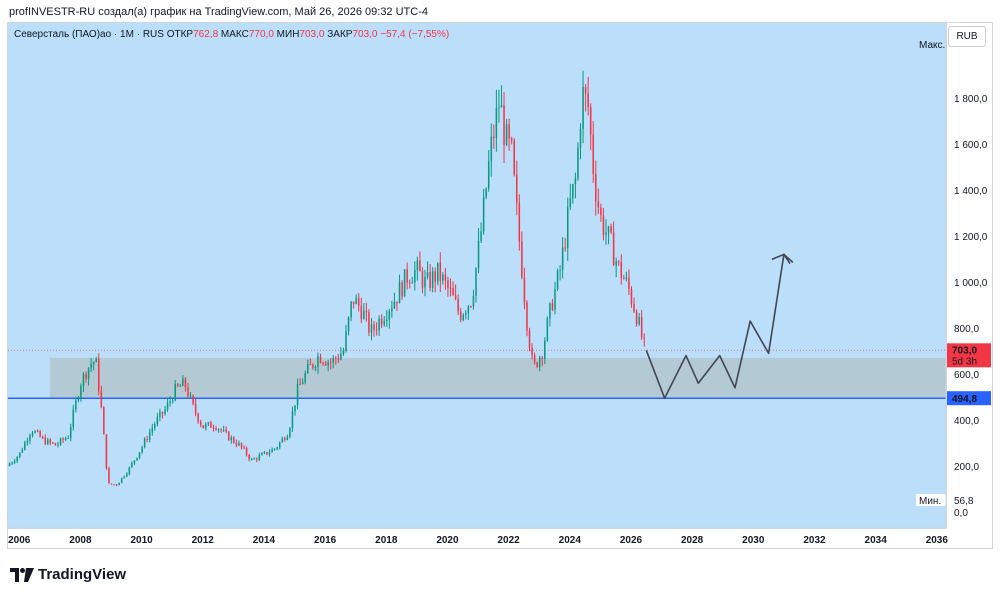 The height and width of the screenshot is (599, 1000). What do you see at coordinates (234, 34) in the screenshot?
I see `high-label: МАКС` at bounding box center [234, 34].